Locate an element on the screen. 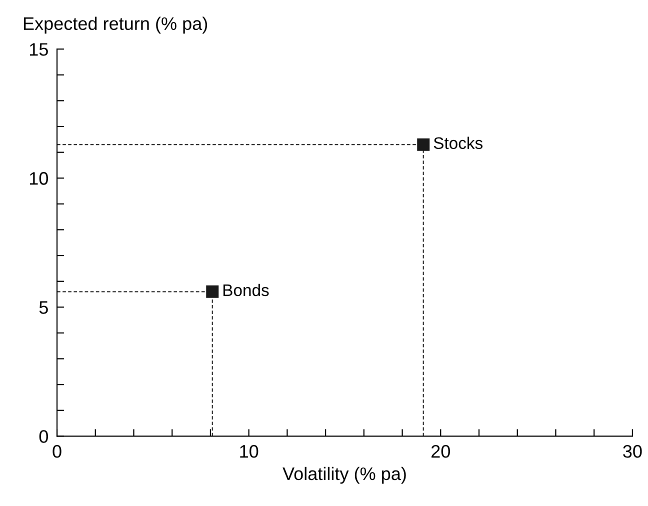 The height and width of the screenshot is (506, 648). x-tick-label: 30 is located at coordinates (632, 451).